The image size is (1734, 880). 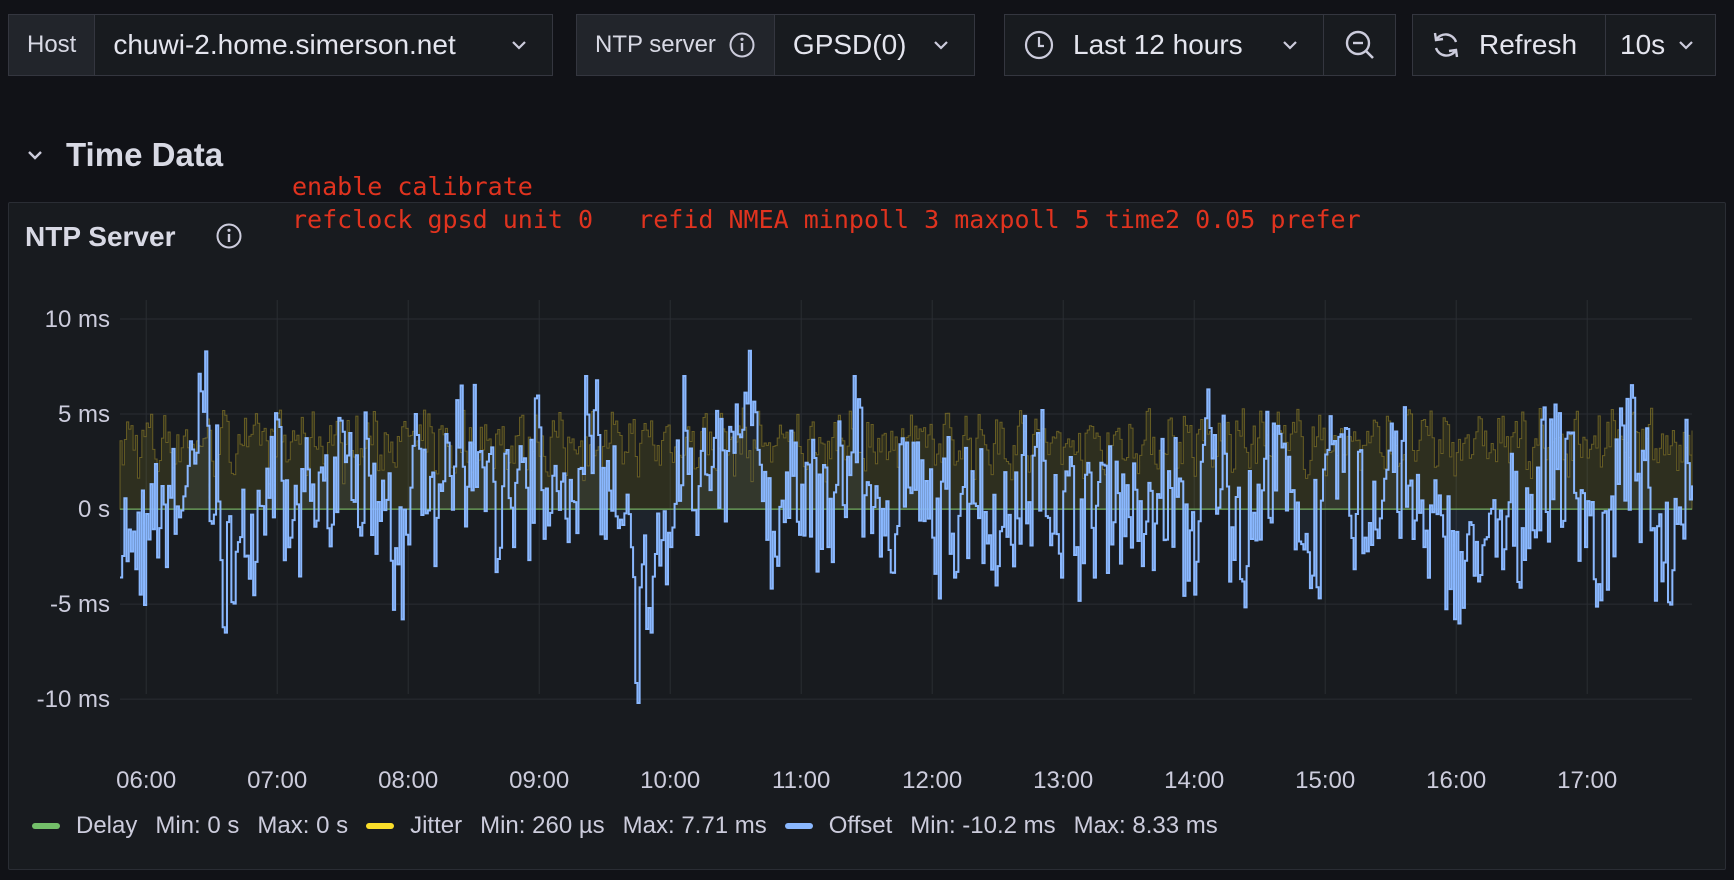 I want to click on legend-item-delay: Delay, so click(x=84, y=826).